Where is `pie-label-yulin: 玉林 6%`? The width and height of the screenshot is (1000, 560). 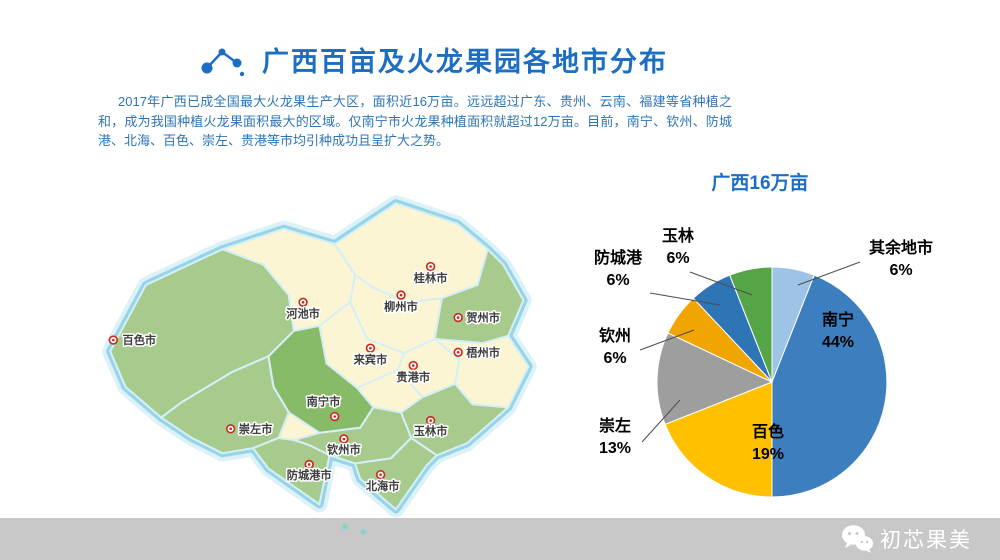 pie-label-yulin: 玉林 6% is located at coordinates (678, 247).